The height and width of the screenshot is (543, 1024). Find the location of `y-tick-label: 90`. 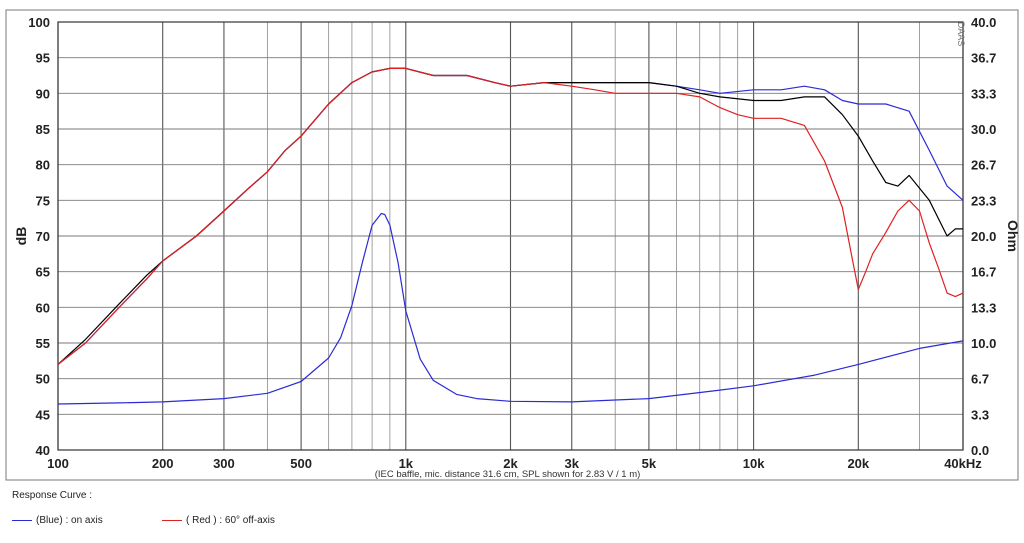

y-tick-label: 90 is located at coordinates (43, 93).